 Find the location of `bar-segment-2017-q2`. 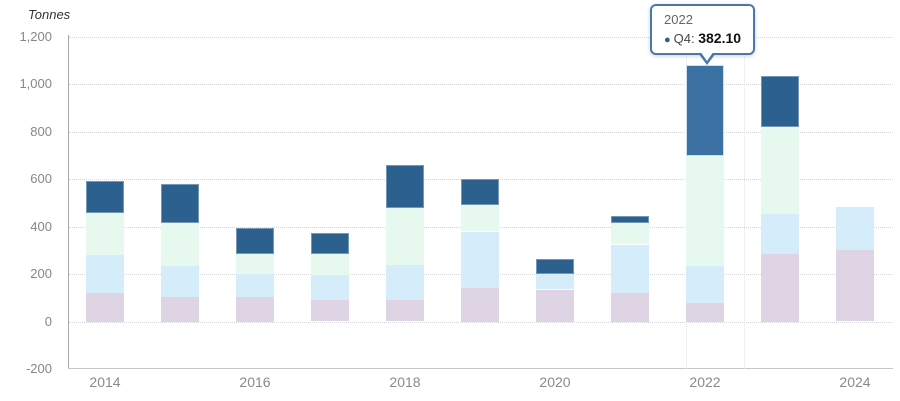

bar-segment-2017-q2 is located at coordinates (330, 288).